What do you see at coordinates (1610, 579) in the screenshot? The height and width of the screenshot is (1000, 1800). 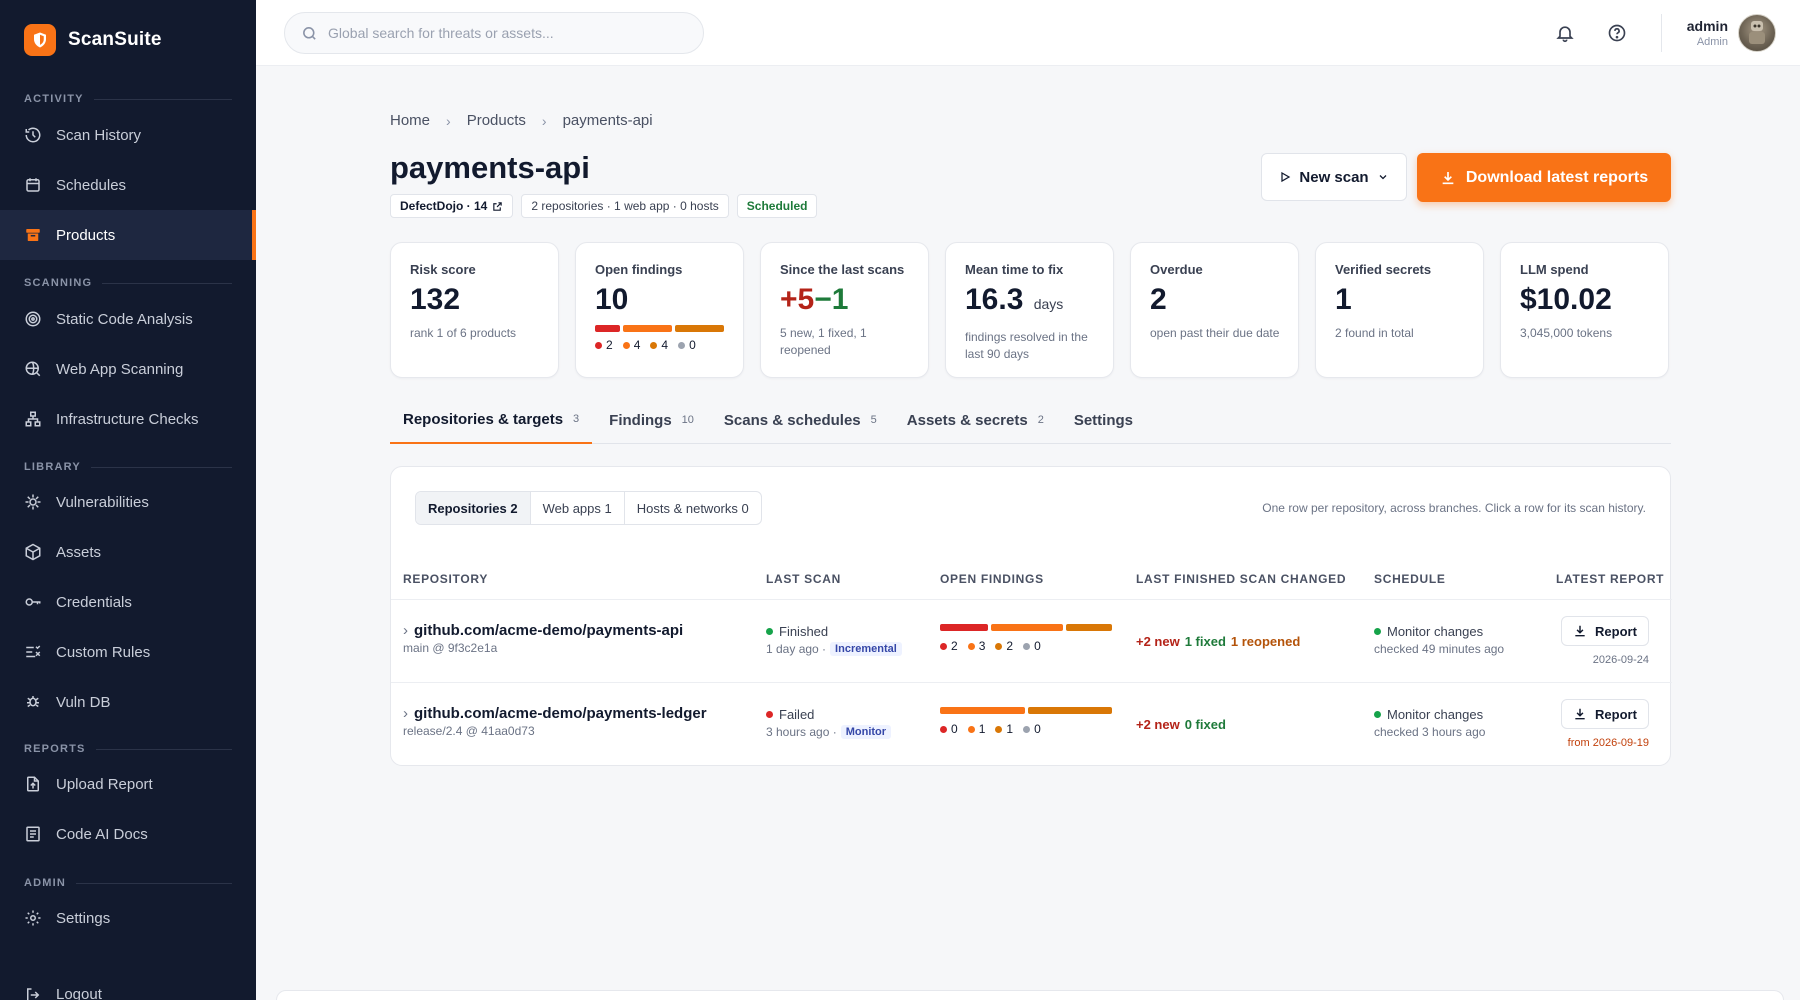 I see `column-header-latest-report: LATEST REPORT` at bounding box center [1610, 579].